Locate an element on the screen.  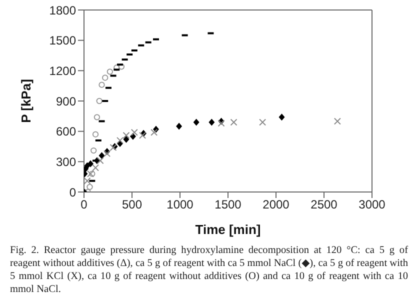
x-tick-label: 1500 is located at coordinates (228, 205).